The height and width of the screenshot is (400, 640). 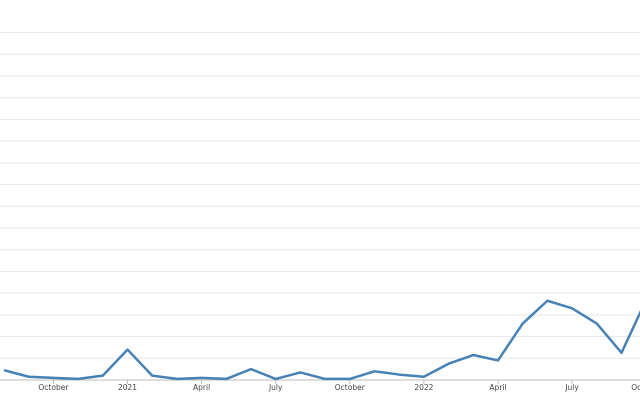 I want to click on x-tick-label: 2022, so click(x=423, y=387).